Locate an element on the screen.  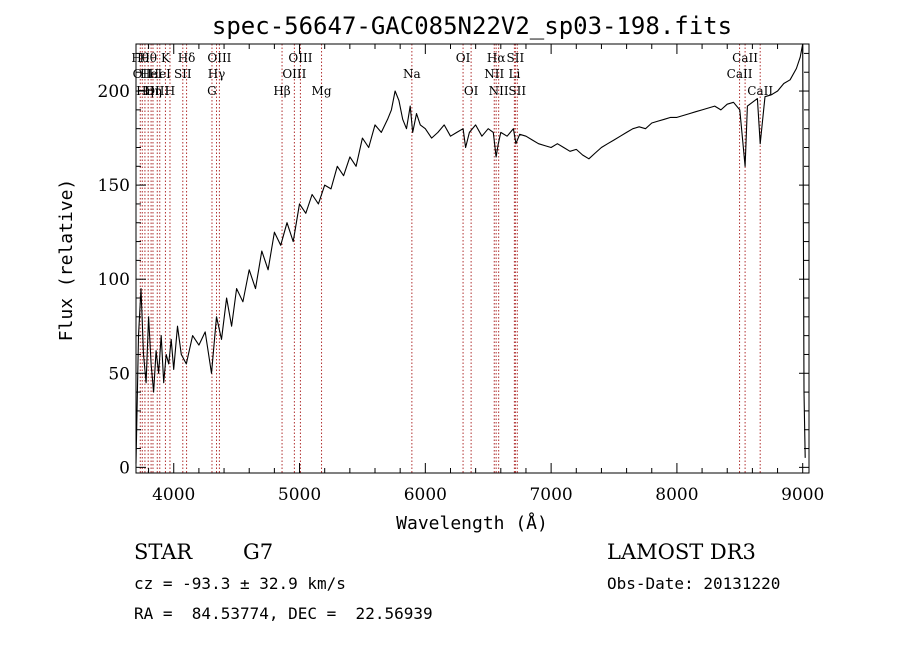
survey-name: LAMOST DR3 is located at coordinates (681, 552).